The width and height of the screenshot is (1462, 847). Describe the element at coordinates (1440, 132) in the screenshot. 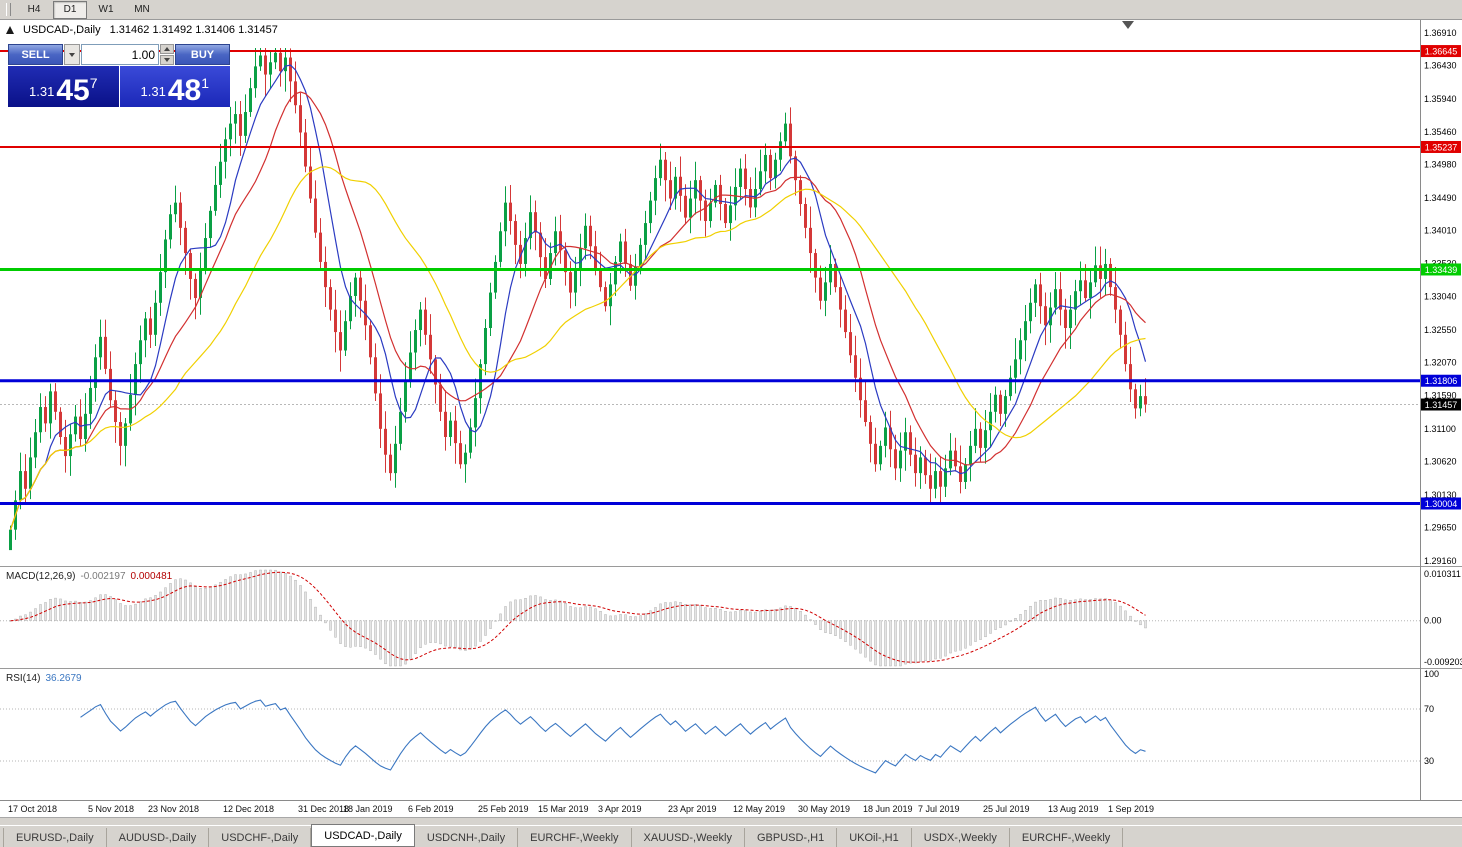

I see `price-axis-tick: 1.35460` at that location.